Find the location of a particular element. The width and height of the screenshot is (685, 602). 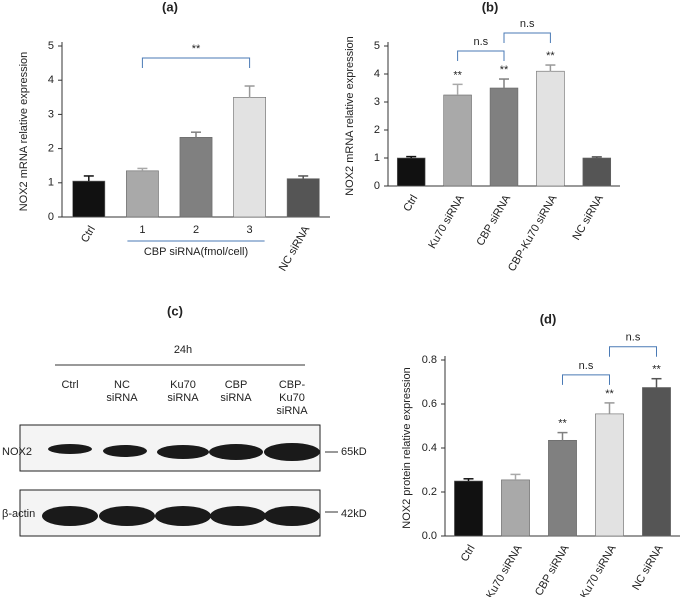

lane-label: Ctrl is located at coordinates (69, 385).